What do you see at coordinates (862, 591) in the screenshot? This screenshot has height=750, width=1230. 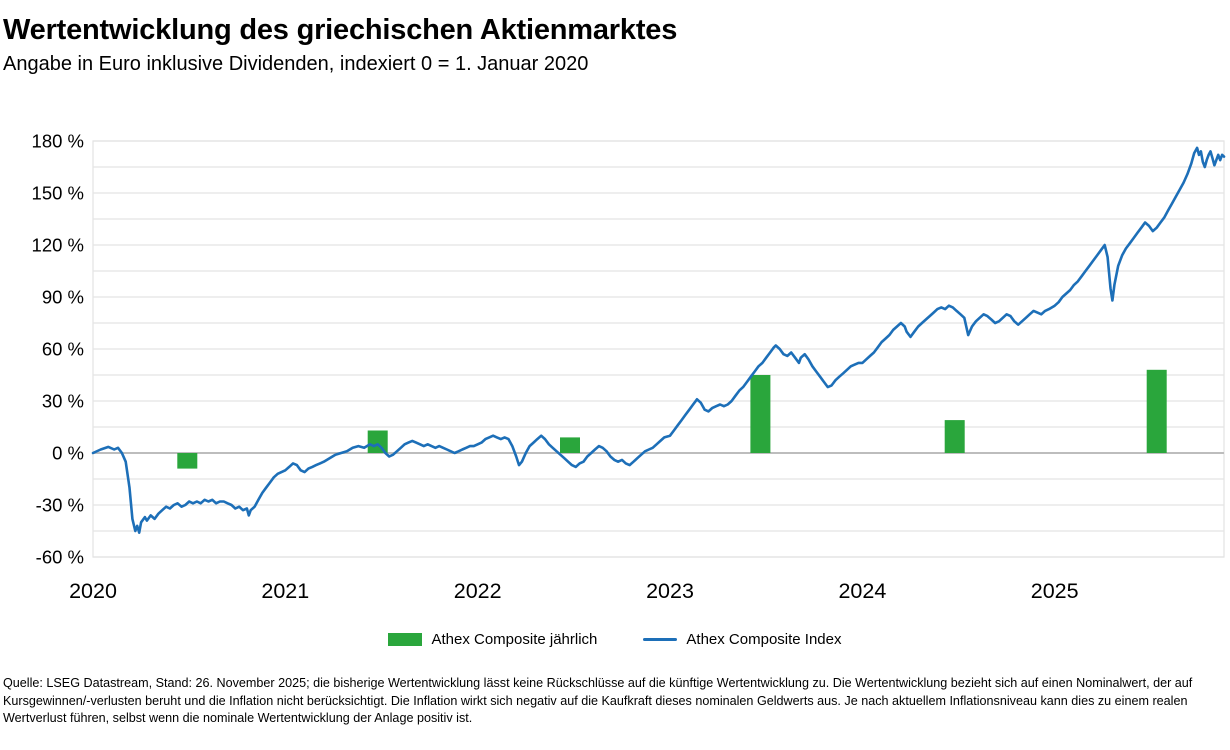 I see `x-tick-label: 2024` at bounding box center [862, 591].